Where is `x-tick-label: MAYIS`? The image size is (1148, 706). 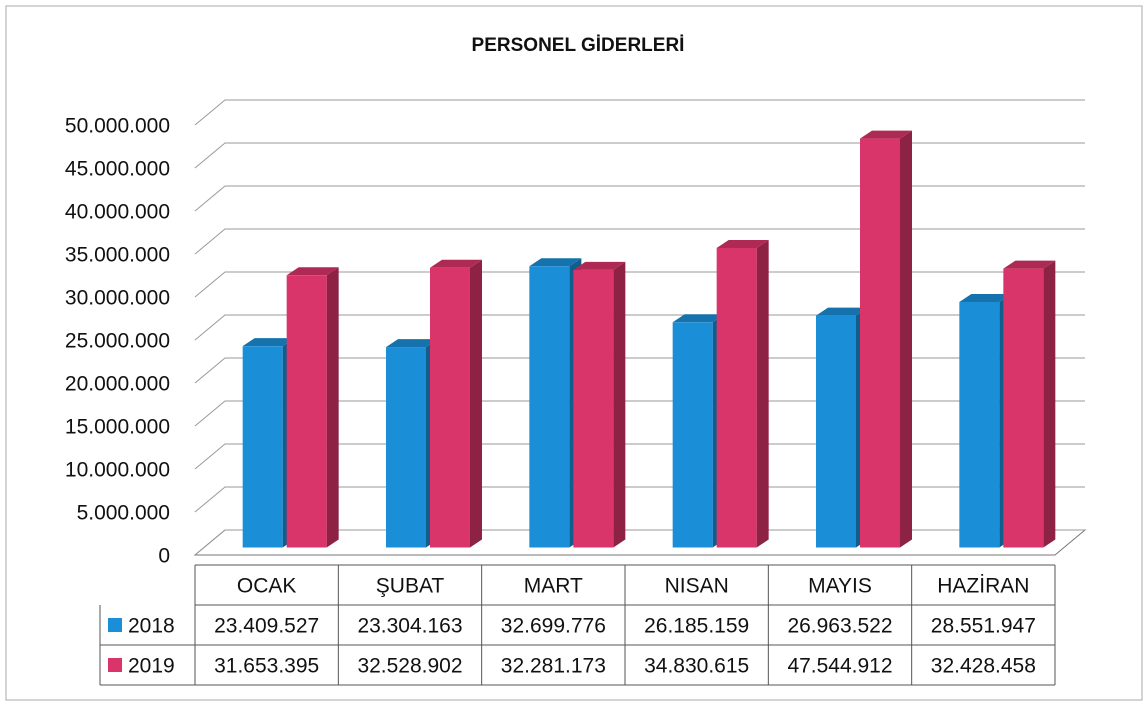
x-tick-label: MAYIS is located at coordinates (840, 586).